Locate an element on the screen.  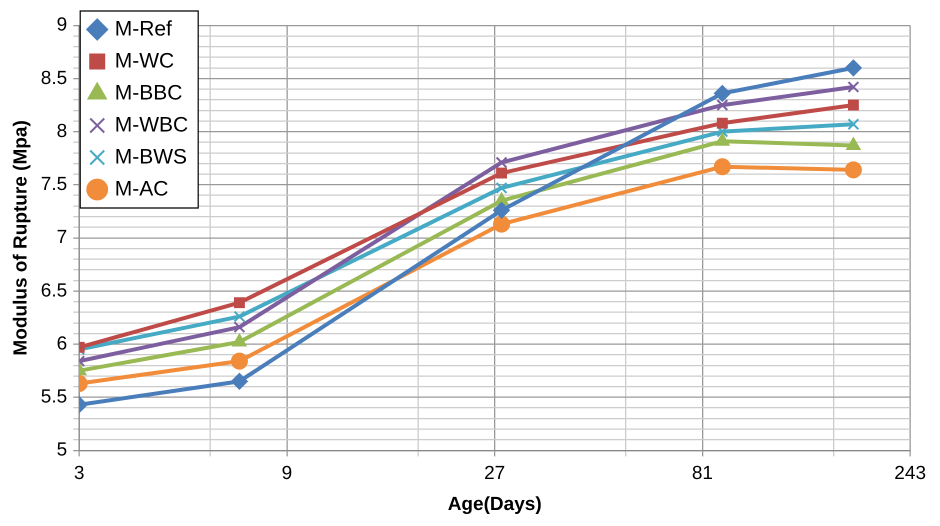
y-axis-title: Modulus of Rupture (Mpa) is located at coordinates (21, 238).